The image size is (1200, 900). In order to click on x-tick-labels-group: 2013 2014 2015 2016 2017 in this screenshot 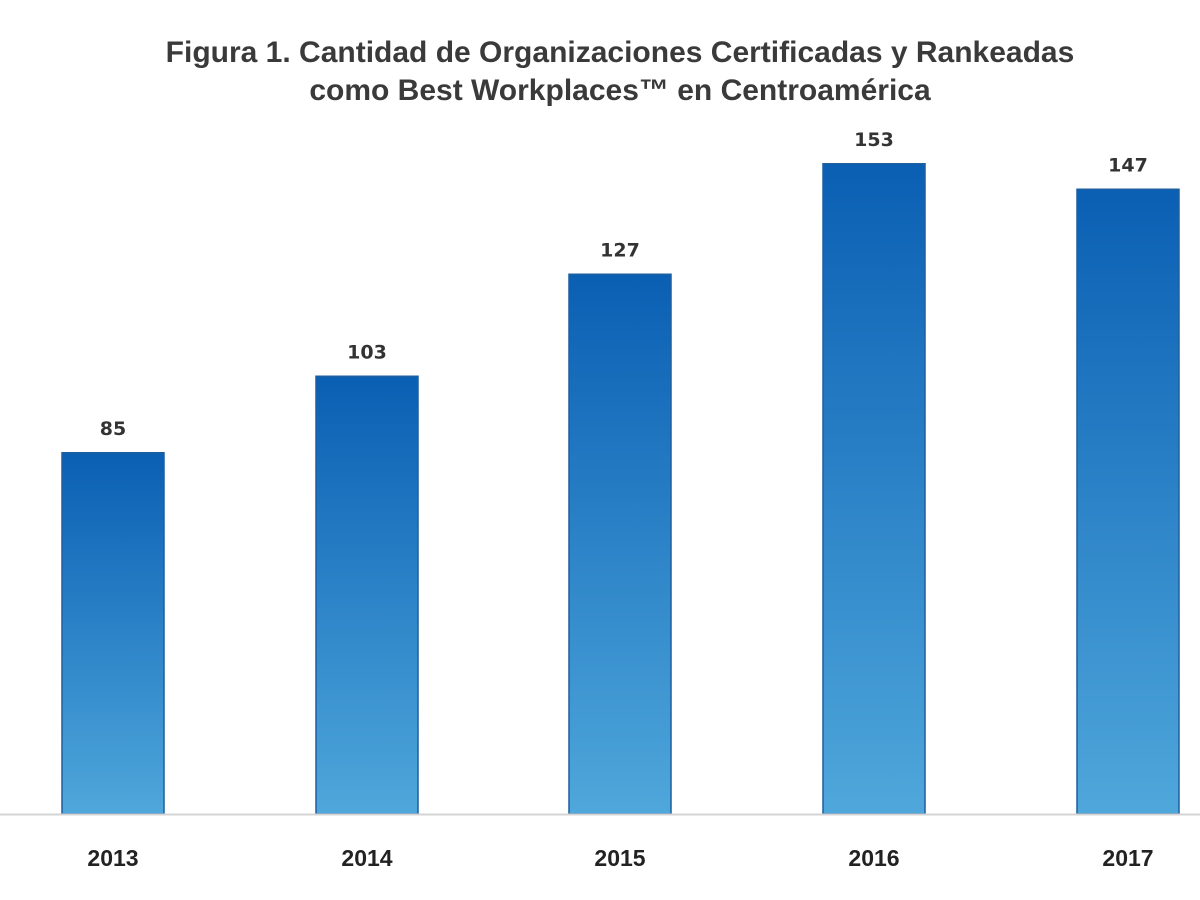, I will do `click(620, 858)`.